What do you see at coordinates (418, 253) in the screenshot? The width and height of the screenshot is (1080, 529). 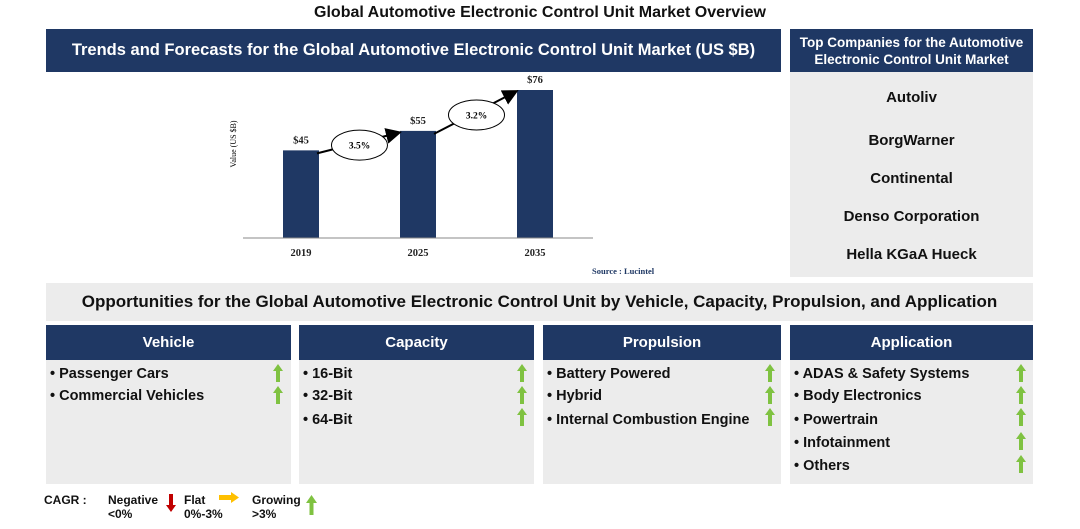 I see `x-tick-label: 2025` at bounding box center [418, 253].